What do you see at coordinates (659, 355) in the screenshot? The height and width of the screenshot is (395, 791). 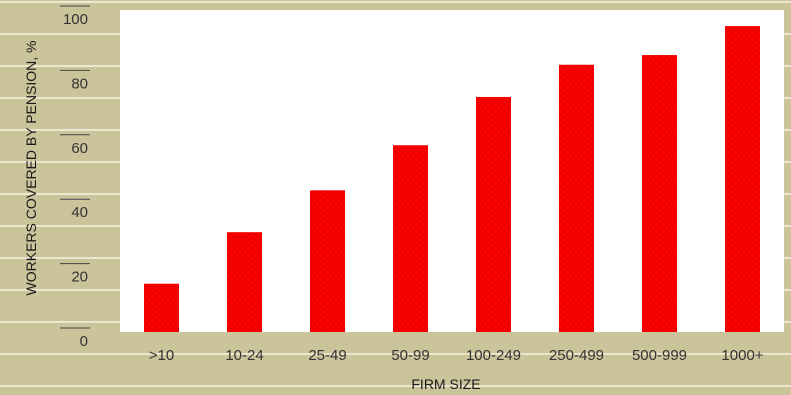 I see `x-tick-label: 500-999` at bounding box center [659, 355].